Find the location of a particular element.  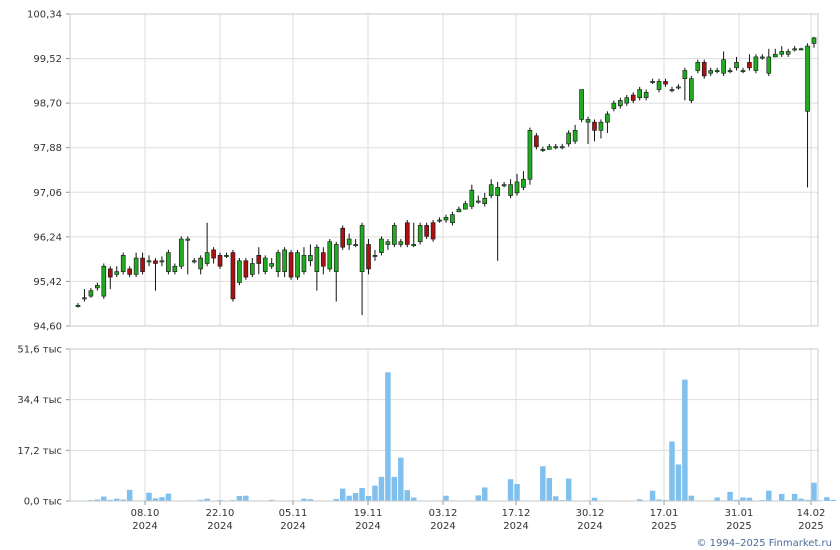

x-tick-day-label: 30.12 is located at coordinates (590, 513).